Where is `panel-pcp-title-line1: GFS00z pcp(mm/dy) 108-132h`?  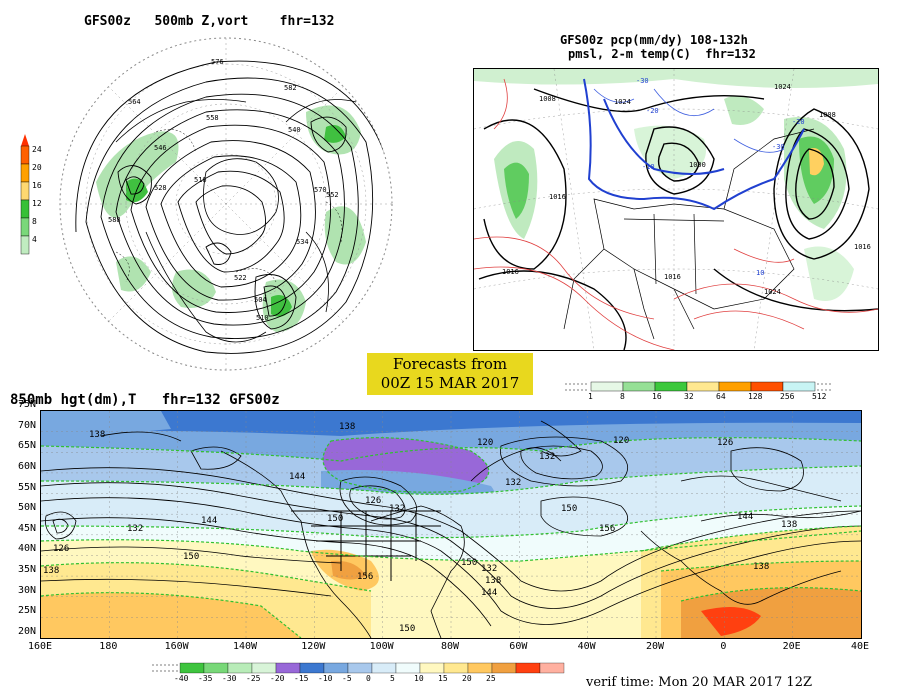
panel-pcp-title-line1: GFS00z pcp(mm/dy) 108-132h is located at coordinates (654, 40).